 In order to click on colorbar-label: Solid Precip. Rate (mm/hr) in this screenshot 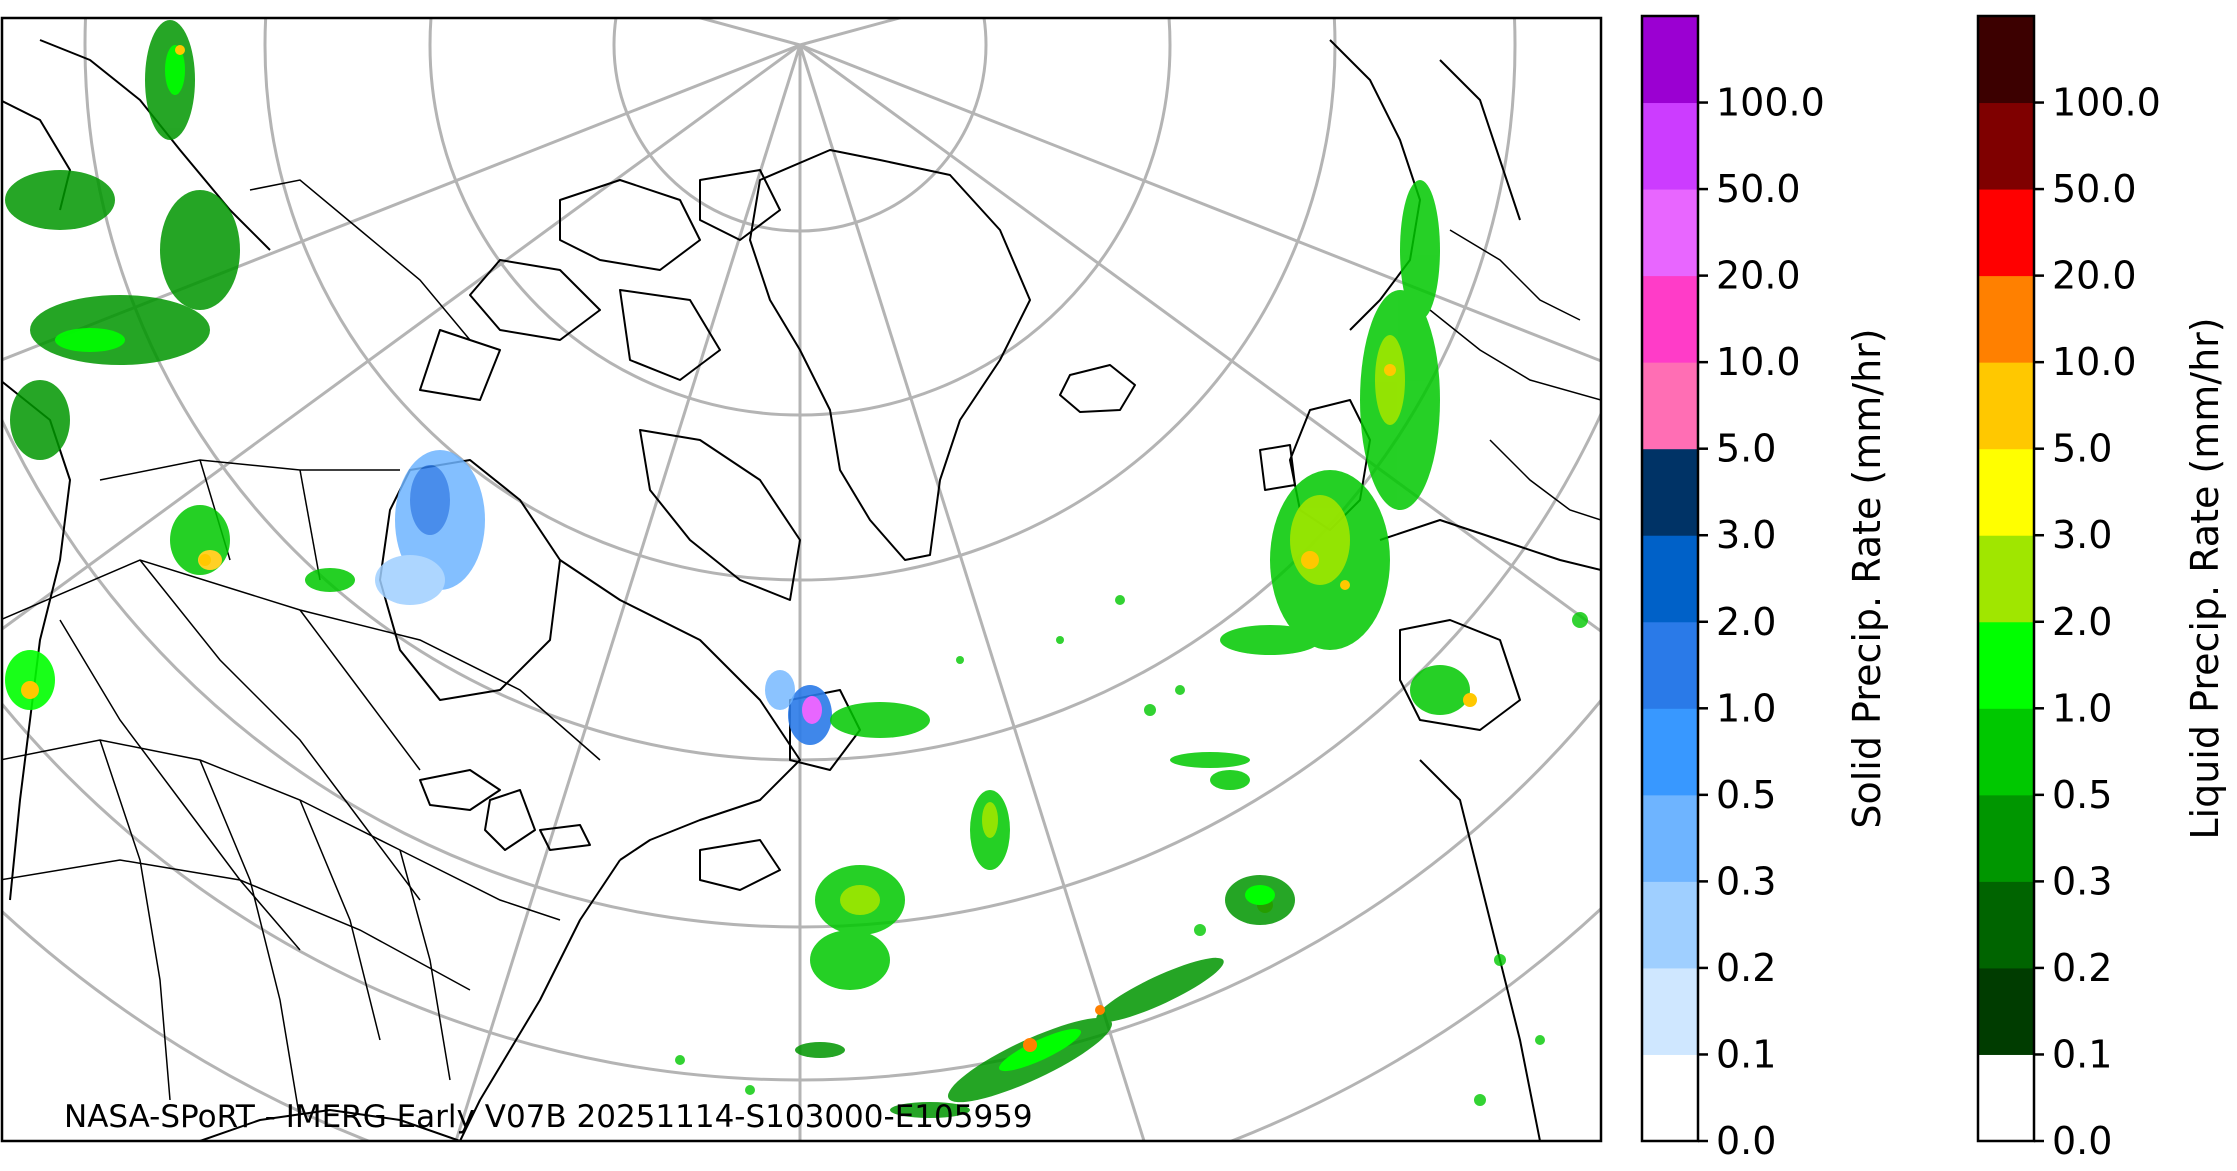, I will do `click(1867, 578)`.